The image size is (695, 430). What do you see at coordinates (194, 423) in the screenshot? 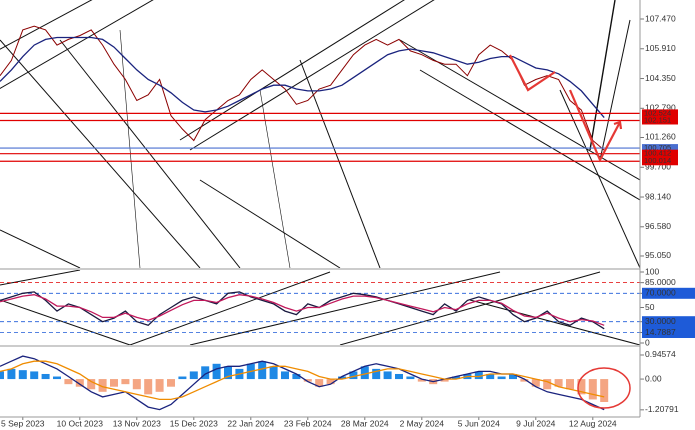
I see `x-tick-label: 15 Dec 2023` at bounding box center [194, 423].